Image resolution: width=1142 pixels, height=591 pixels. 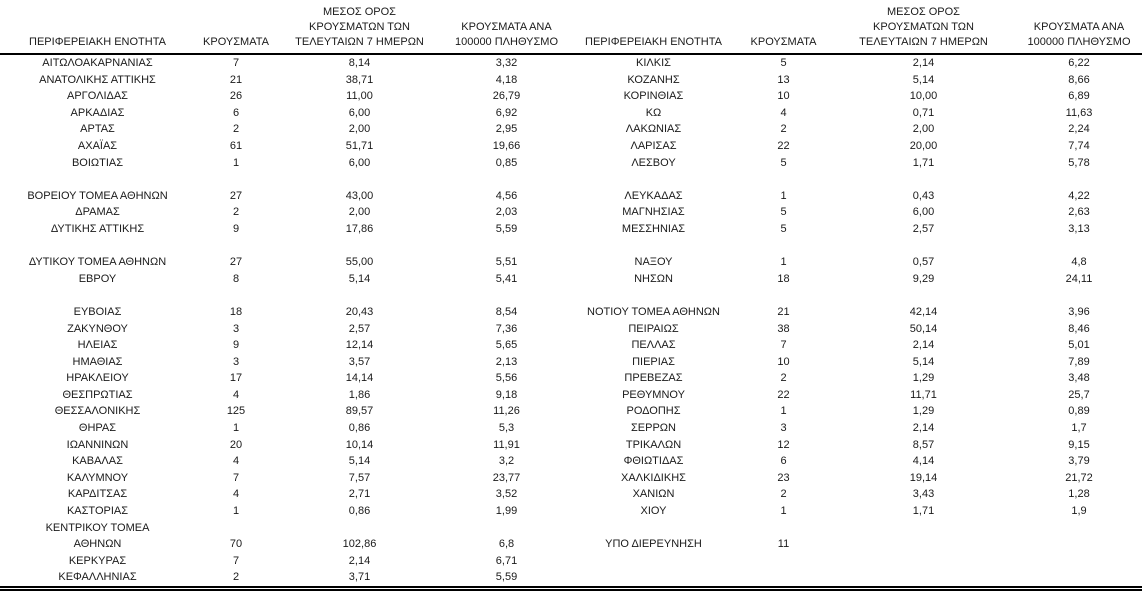 What do you see at coordinates (653, 162) in the screenshot?
I see `region-cell: ΛΕΣΒΟΥ` at bounding box center [653, 162].